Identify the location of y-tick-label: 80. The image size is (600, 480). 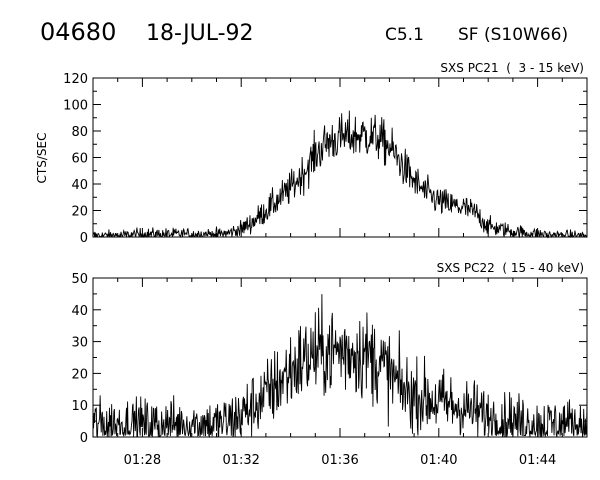
(79, 132).